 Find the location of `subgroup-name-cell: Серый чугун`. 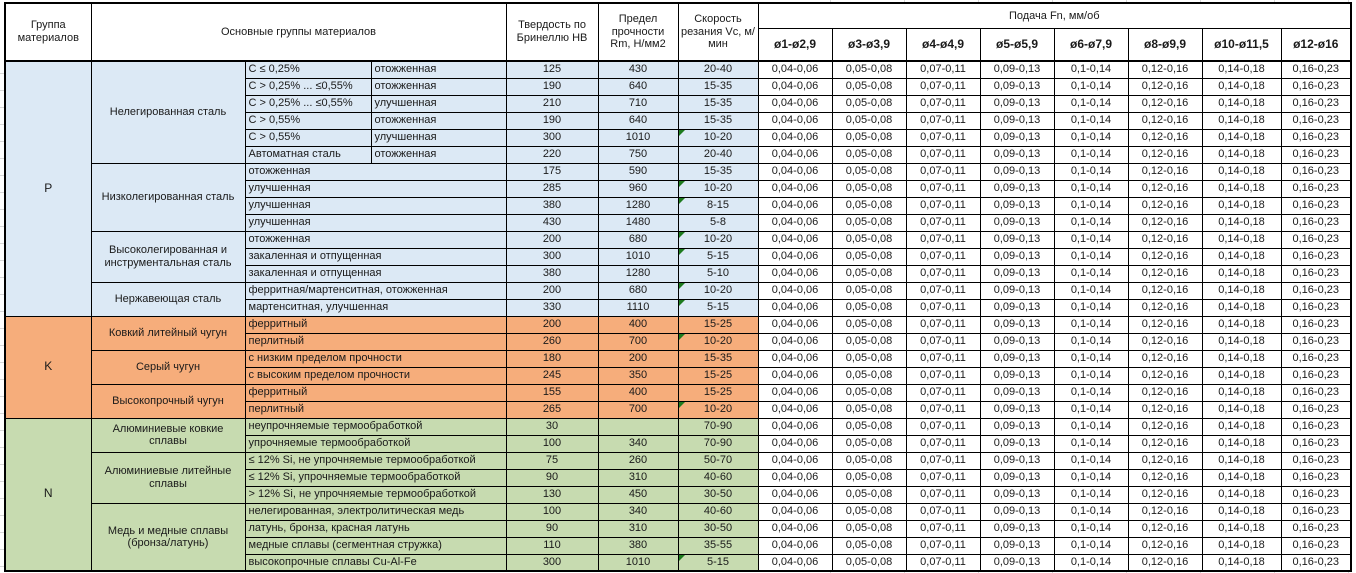

subgroup-name-cell: Серый чугун is located at coordinates (168, 367).